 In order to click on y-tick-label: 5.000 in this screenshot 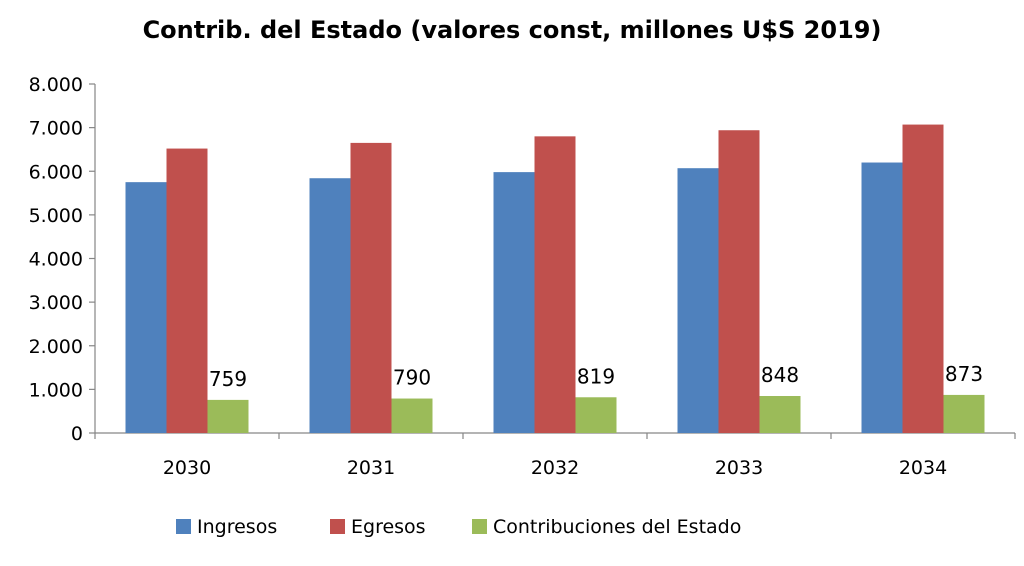, I will do `click(56, 216)`.